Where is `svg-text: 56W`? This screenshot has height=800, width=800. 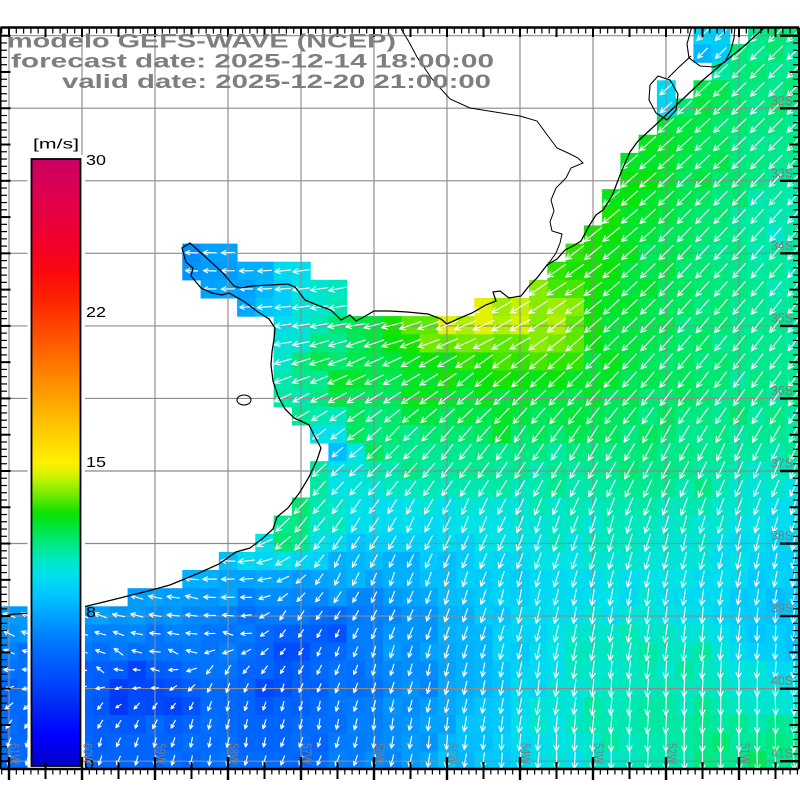
svg-text: 56W is located at coordinates (380, 753).